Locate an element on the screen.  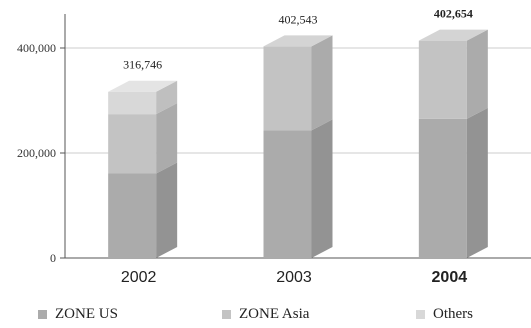
legend-label: ZONE US is located at coordinates (86, 314).